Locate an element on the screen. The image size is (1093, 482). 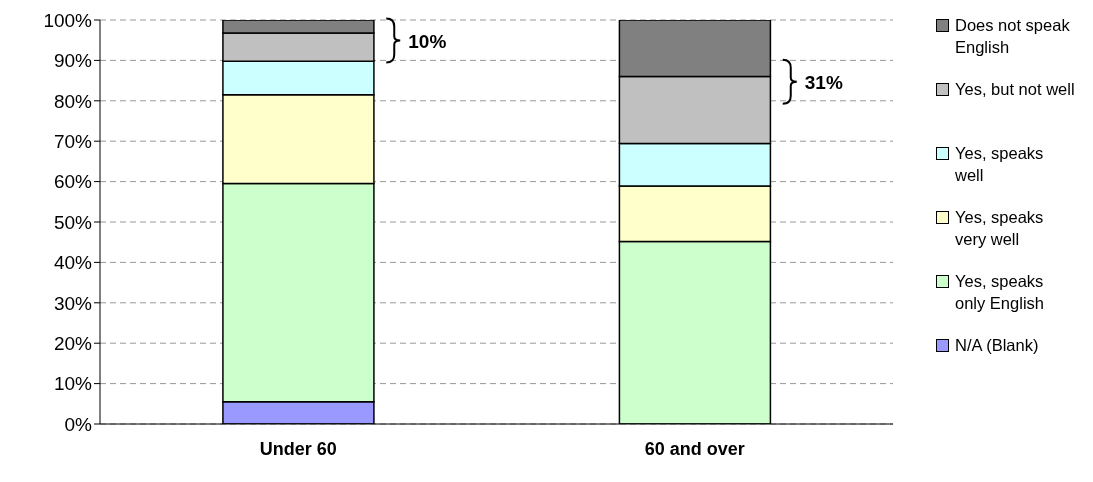
y-tick-label: 20% is located at coordinates (73, 343).